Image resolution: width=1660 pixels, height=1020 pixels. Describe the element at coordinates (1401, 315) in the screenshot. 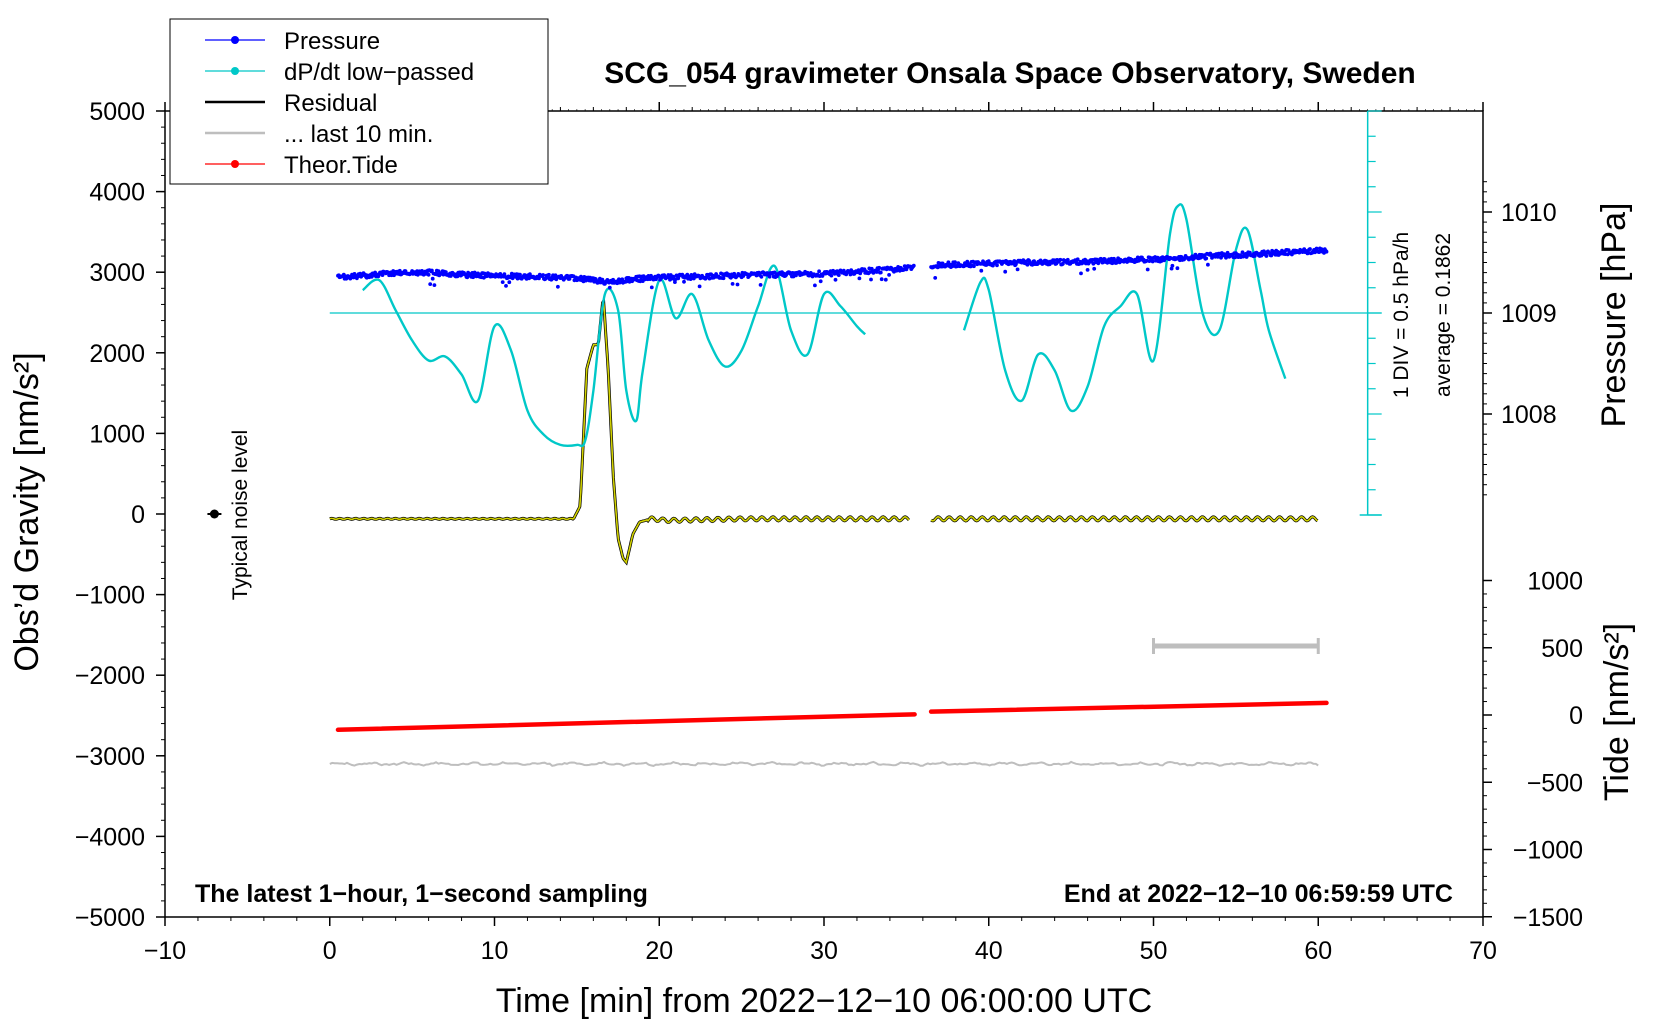

I see `dpdt-scale-label: 1 DIV = 0.5 hPa/h` at that location.